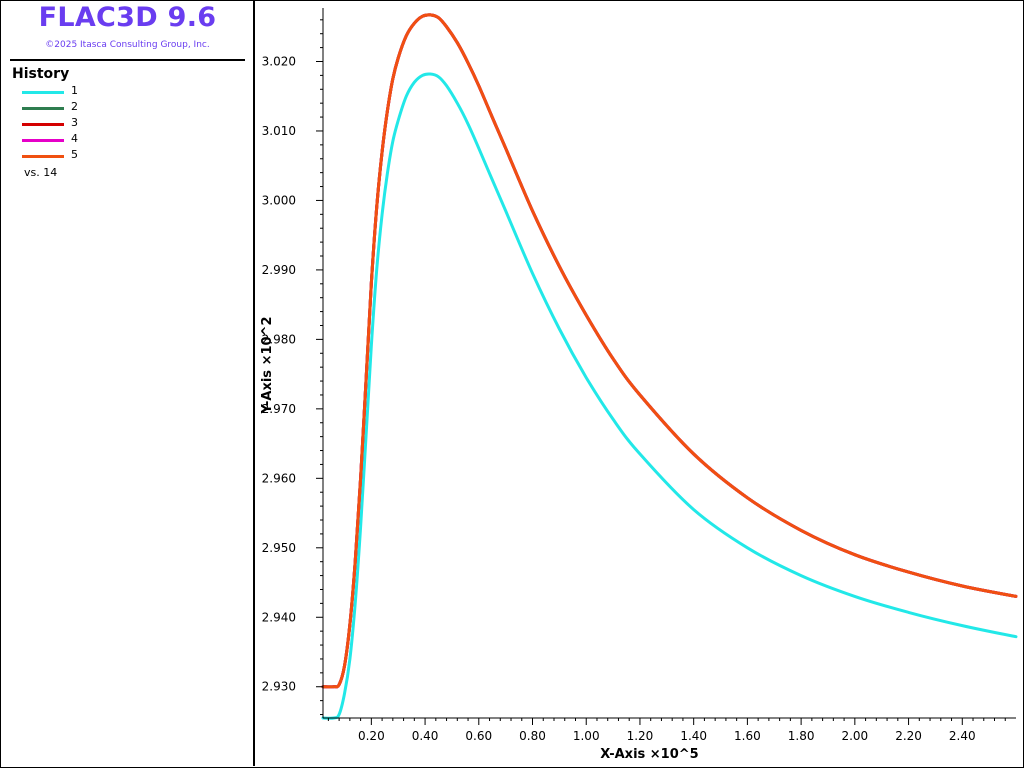 The height and width of the screenshot is (768, 1024). I want to click on legend-label: 5, so click(74, 154).